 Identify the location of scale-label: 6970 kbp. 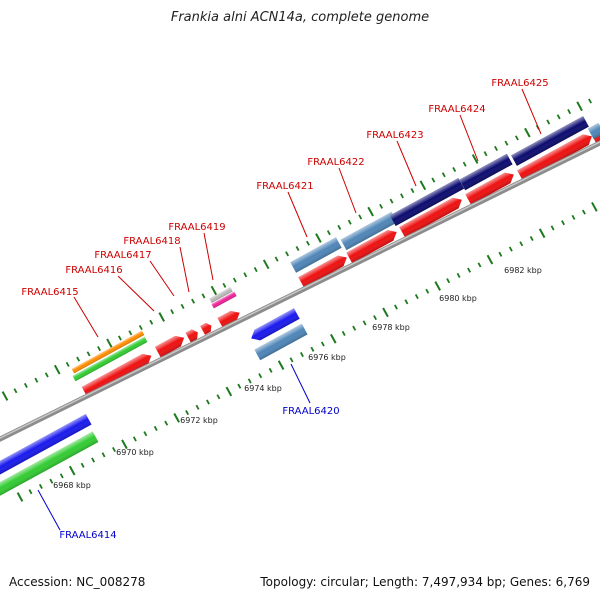
(135, 452).